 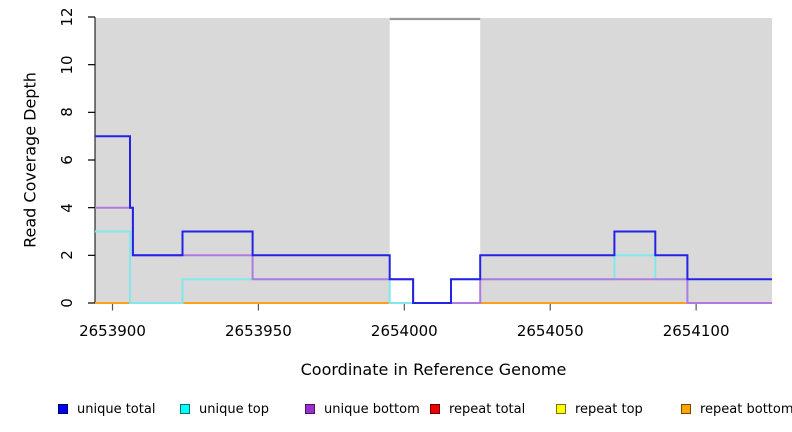 I want to click on legend-swatch-unique-bottom, so click(x=310, y=409).